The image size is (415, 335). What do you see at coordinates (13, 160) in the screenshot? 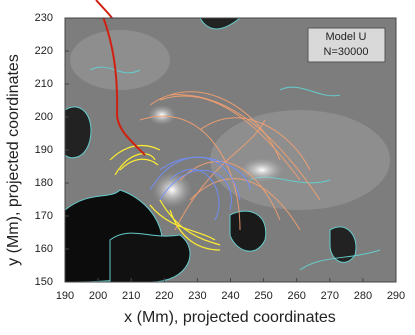
I see `y-axis-label: y (Mm), projected coordinates` at bounding box center [13, 160].